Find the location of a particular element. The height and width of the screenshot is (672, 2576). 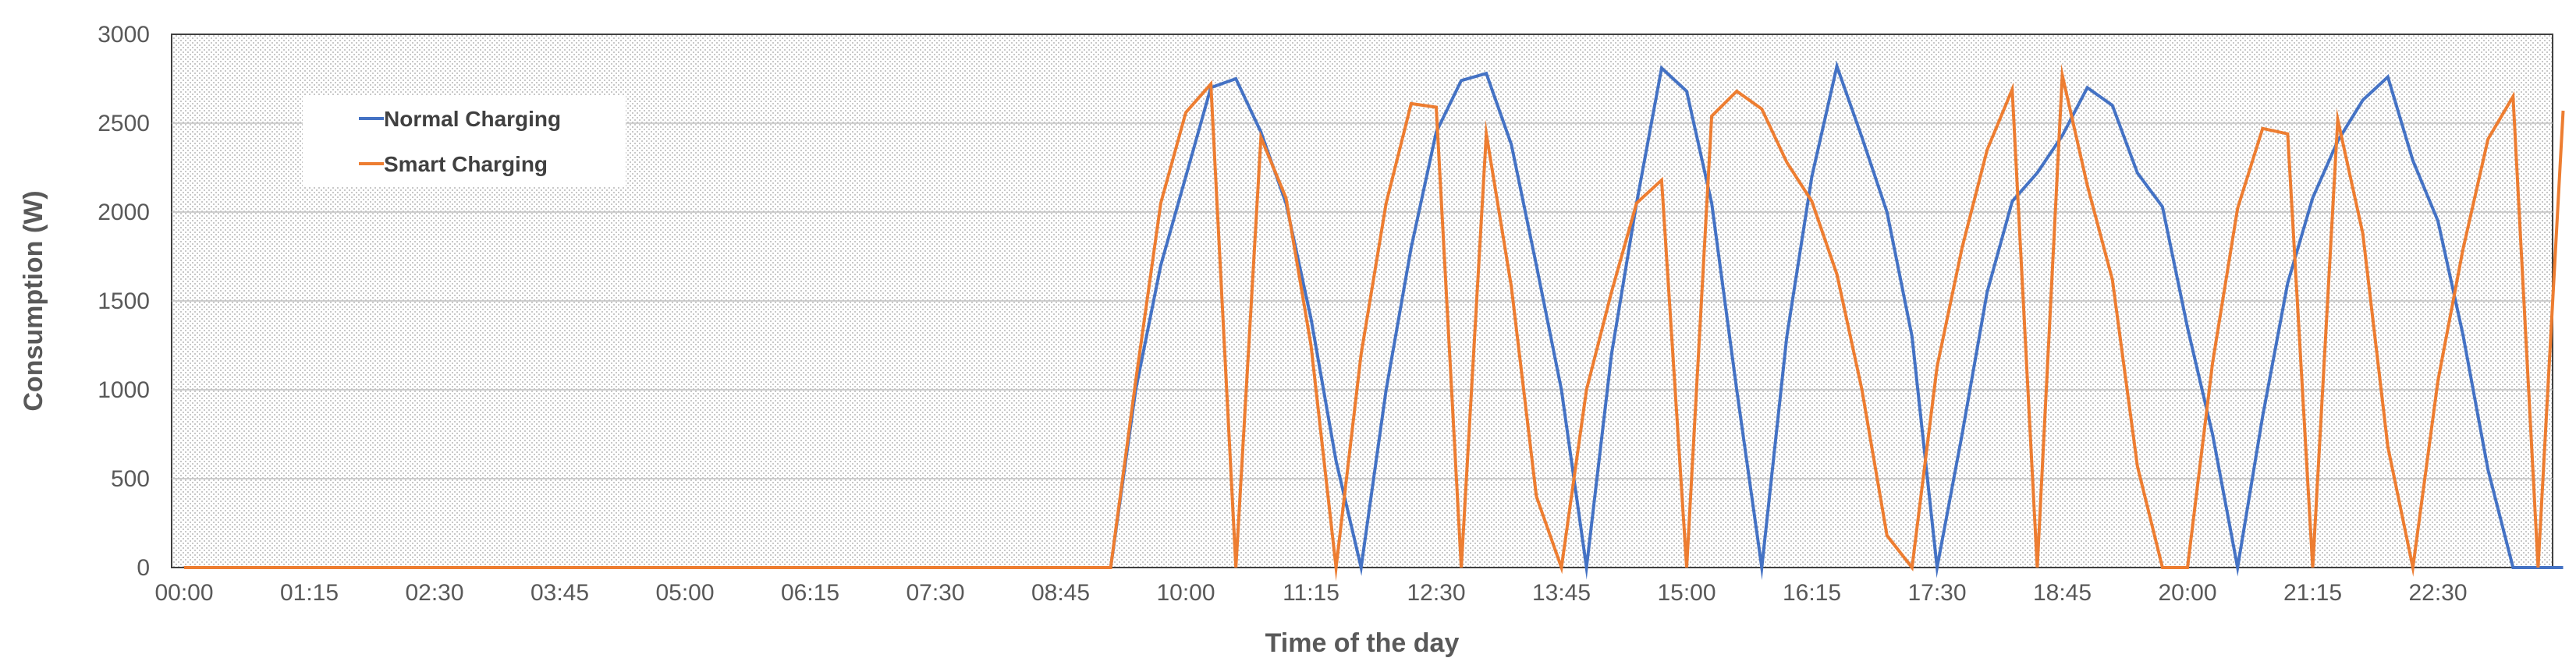

y-tick-label: 3000 is located at coordinates (124, 35).